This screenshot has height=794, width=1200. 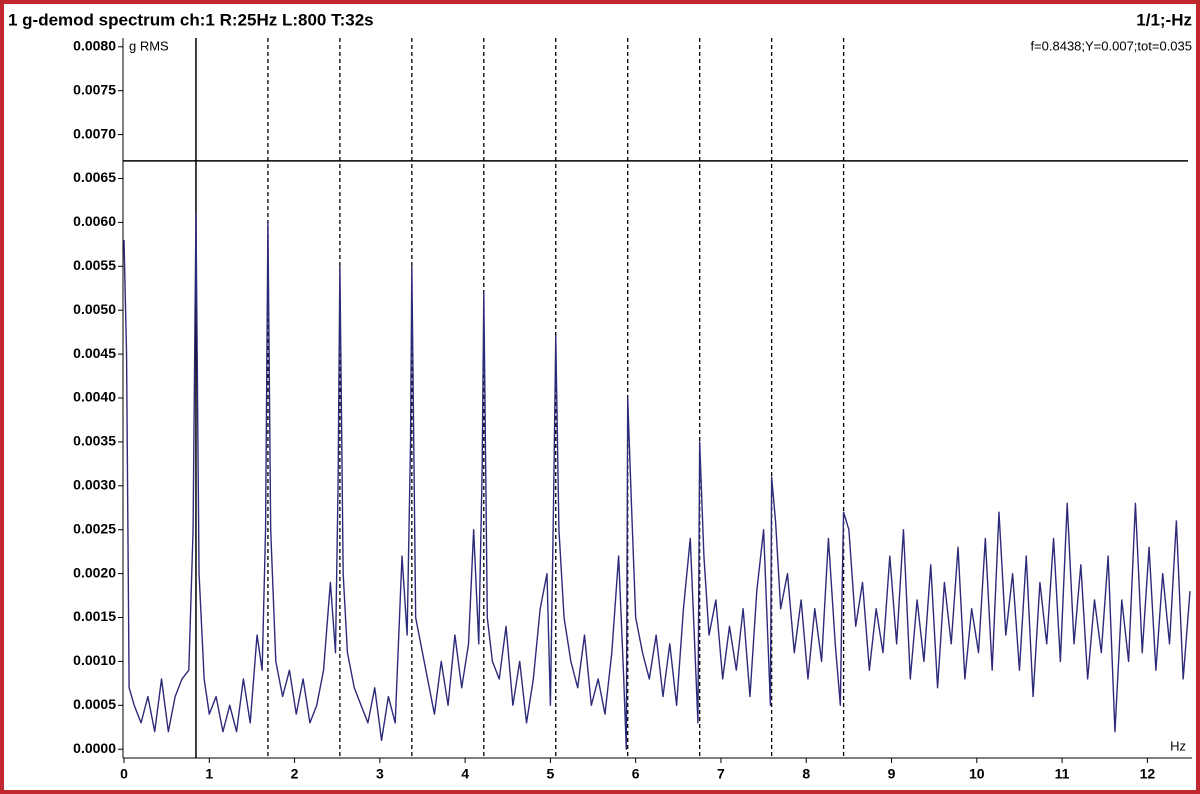 What do you see at coordinates (1111, 45) in the screenshot?
I see `cursor-readout: f=0.8438;Y=0.007;tot=0.035` at bounding box center [1111, 45].